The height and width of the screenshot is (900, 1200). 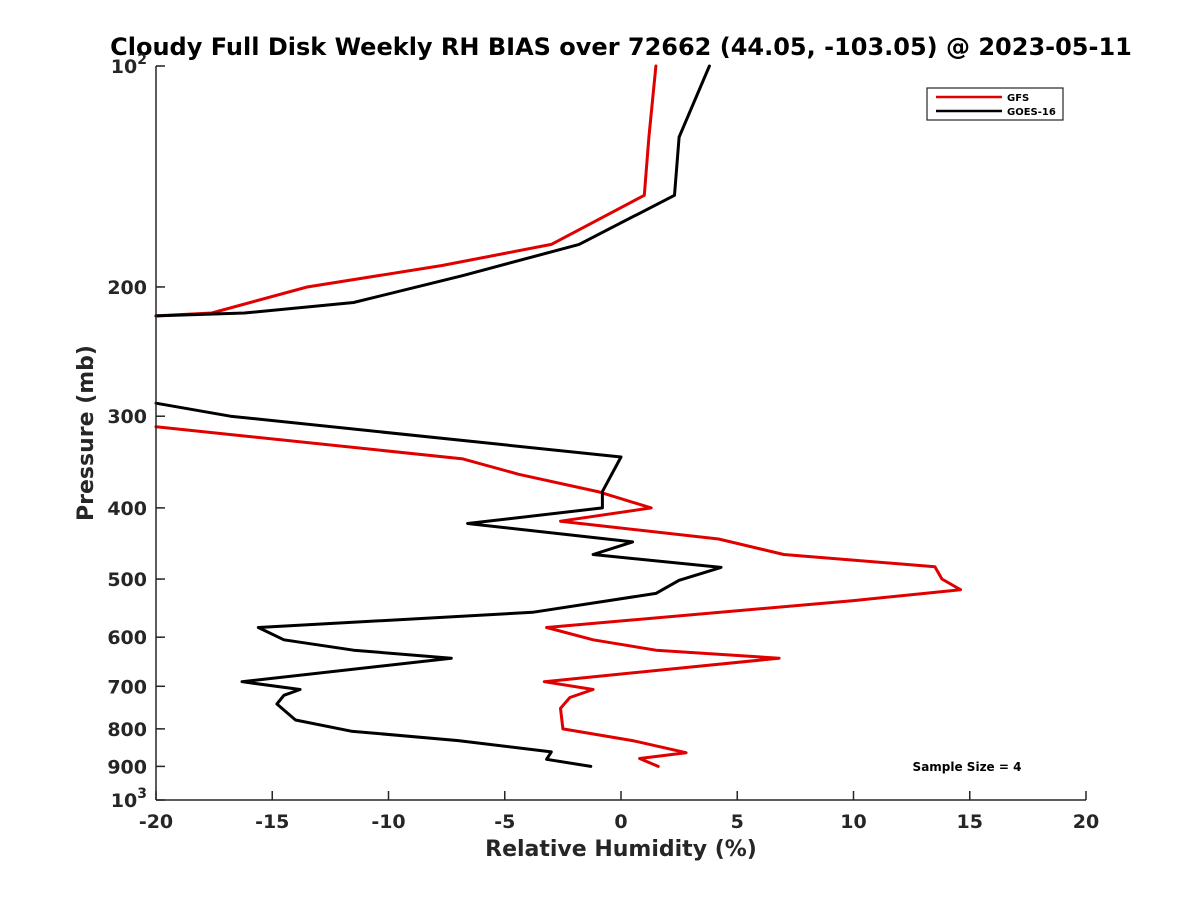 I want to click on legend-label-goes16: GOES-16, so click(x=1031, y=112).